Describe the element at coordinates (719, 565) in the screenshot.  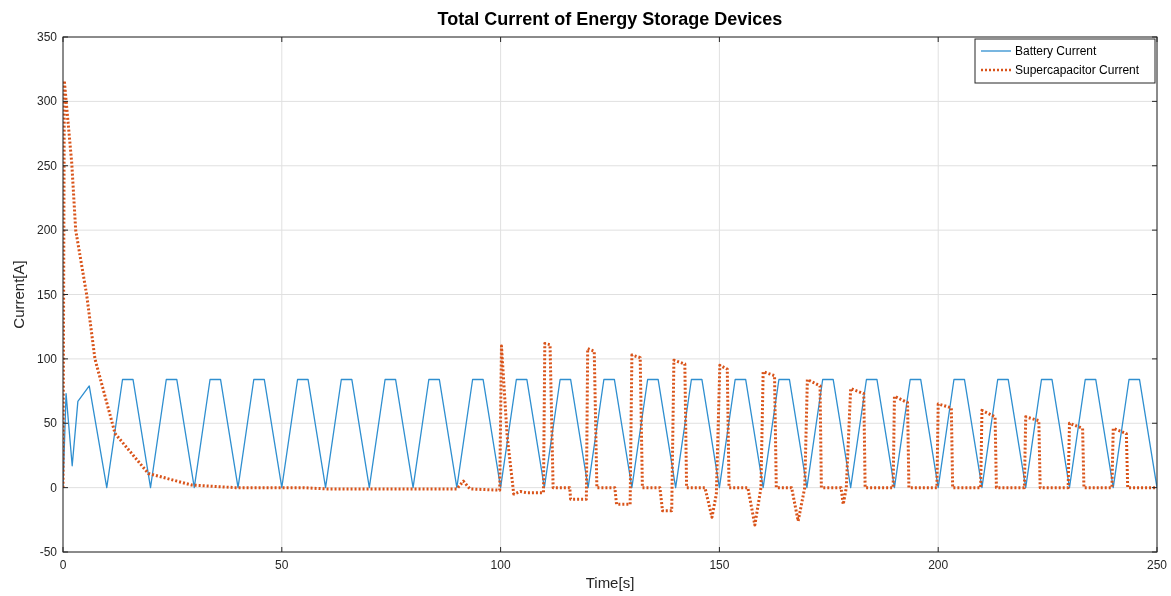
I see `x-tick-label: 150` at that location.